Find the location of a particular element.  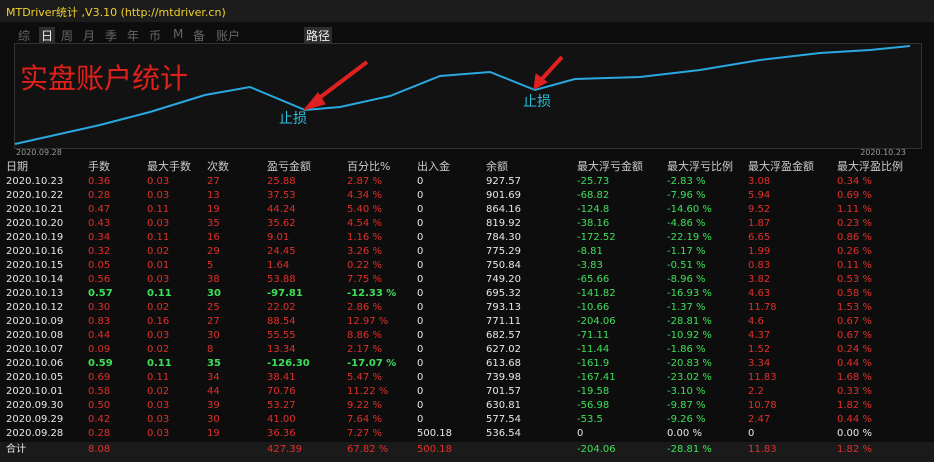

arrow is located at coordinates (433, 83).